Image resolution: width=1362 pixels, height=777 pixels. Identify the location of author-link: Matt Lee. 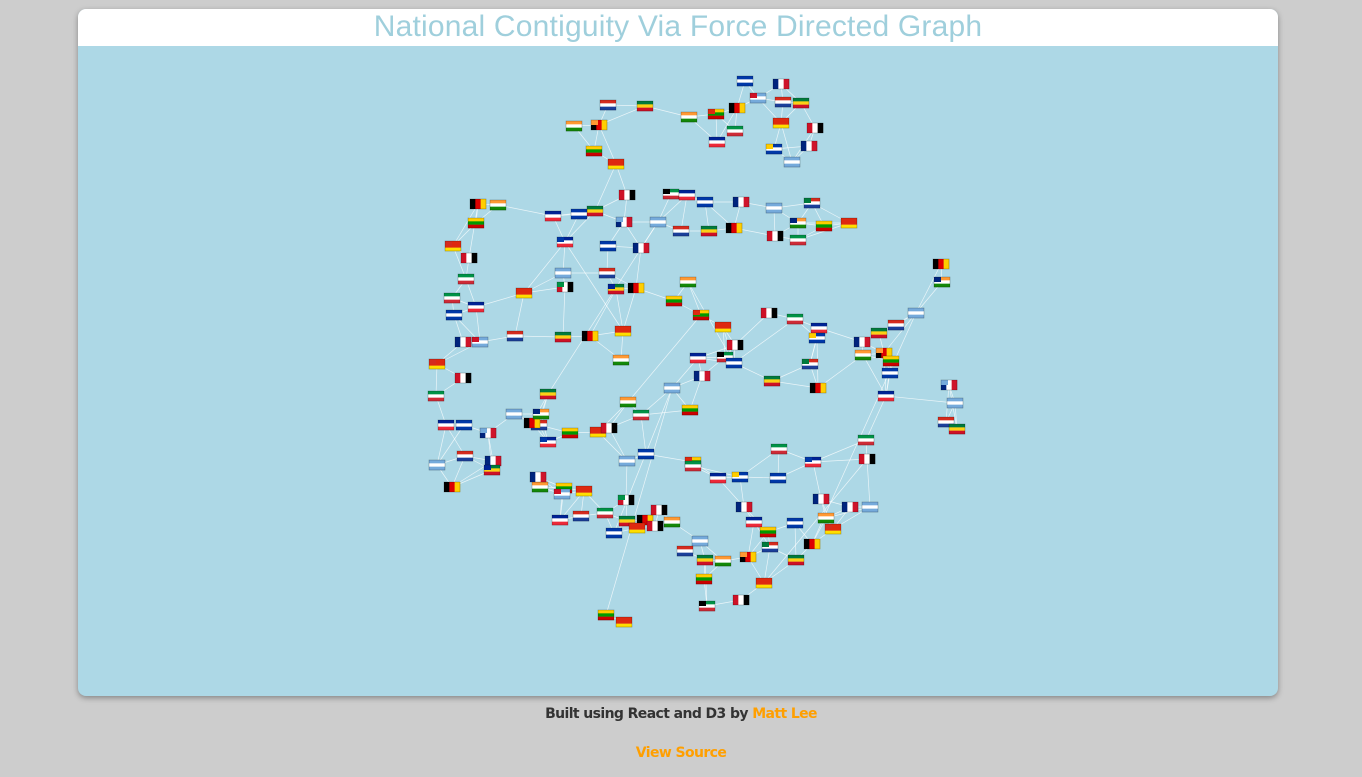
(784, 714).